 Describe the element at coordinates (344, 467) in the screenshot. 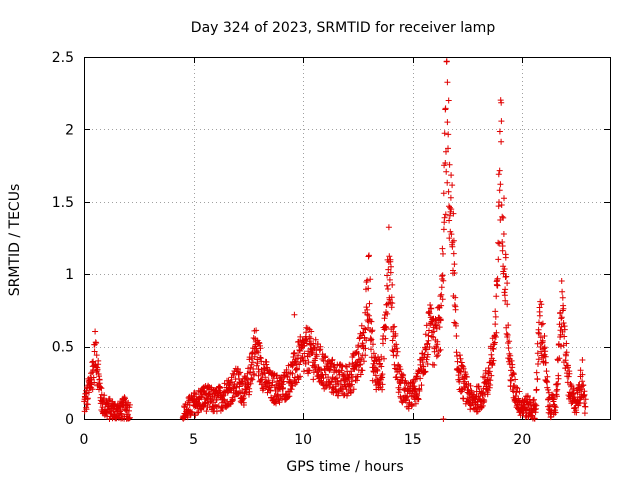

I see `x-axis-label: GPS time / hours` at that location.